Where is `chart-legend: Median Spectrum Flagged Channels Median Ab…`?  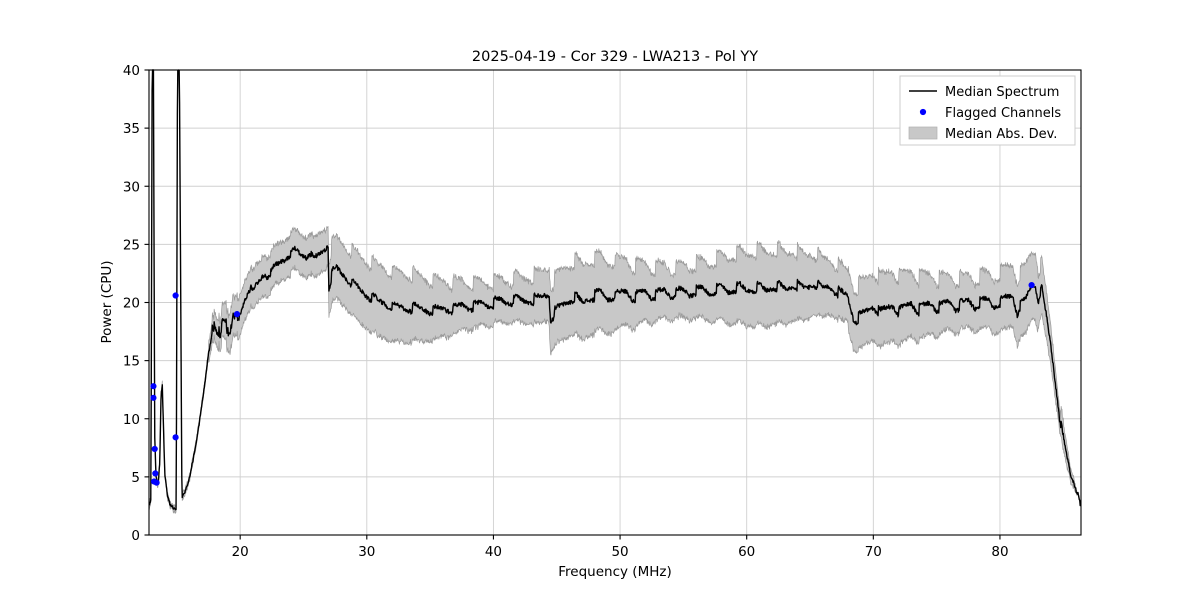 chart-legend: Median Spectrum Flagged Channels Median Ab… is located at coordinates (987, 110).